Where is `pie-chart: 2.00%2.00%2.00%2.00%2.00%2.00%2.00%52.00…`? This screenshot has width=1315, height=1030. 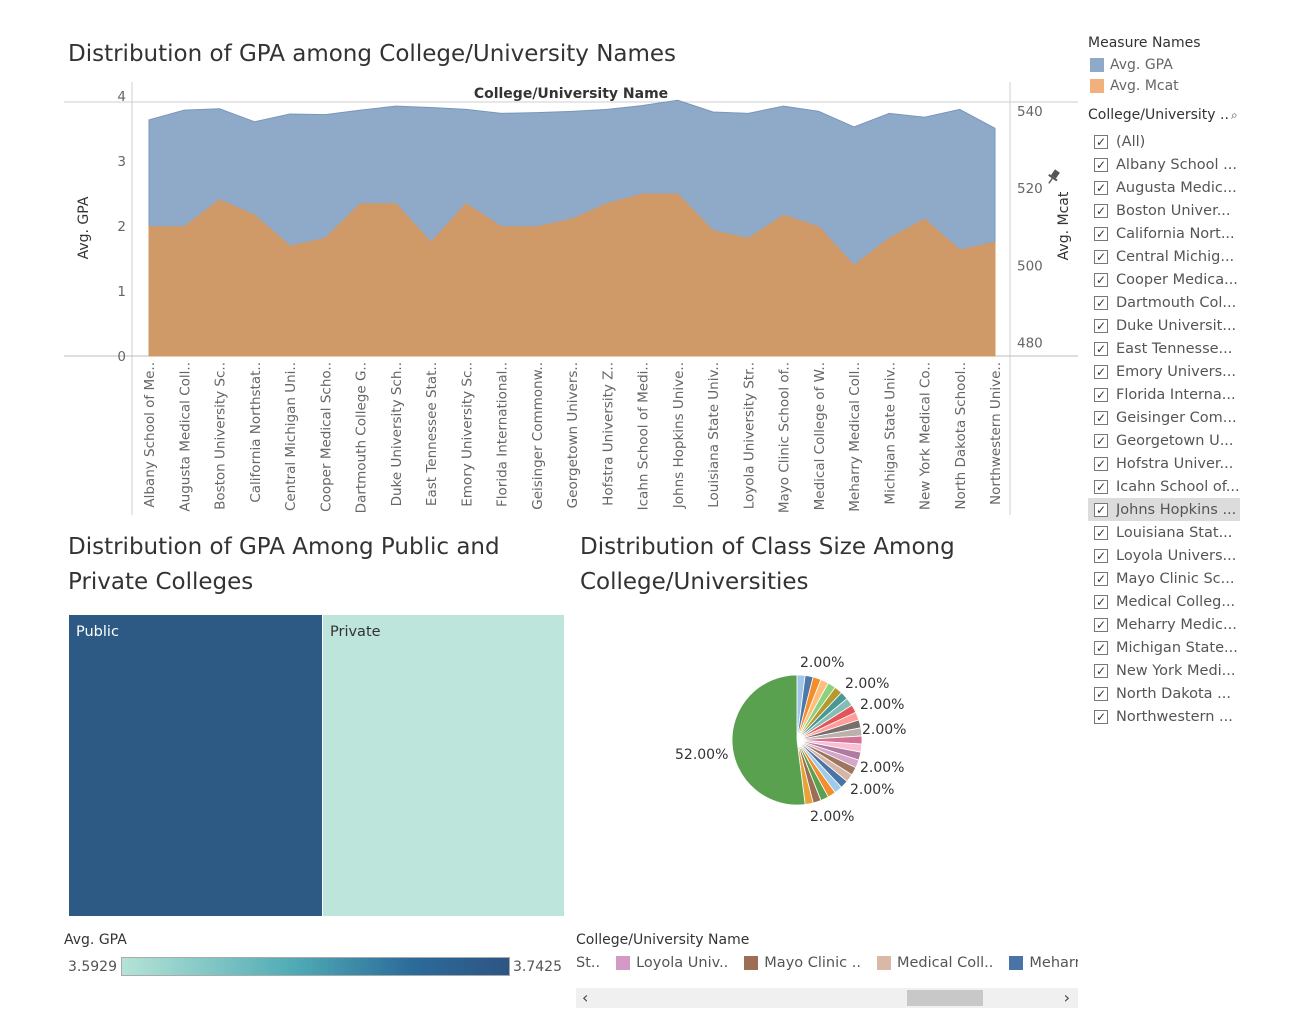 pie-chart: 2.00%2.00%2.00%2.00%2.00%2.00%2.00%52.00… is located at coordinates (790, 740).